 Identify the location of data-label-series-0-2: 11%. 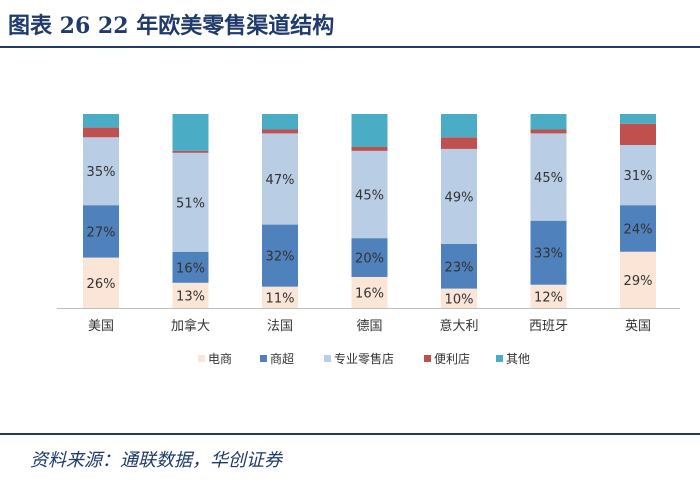
(280, 298).